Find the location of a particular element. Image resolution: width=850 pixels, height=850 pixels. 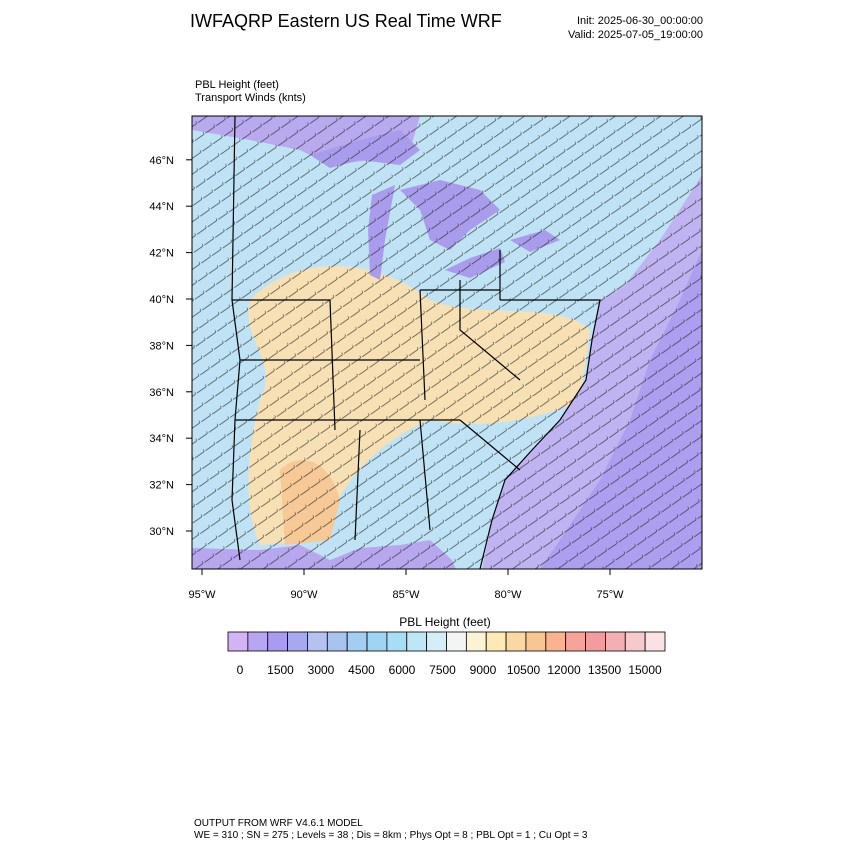

lon-tick-label: 75°W is located at coordinates (610, 595).